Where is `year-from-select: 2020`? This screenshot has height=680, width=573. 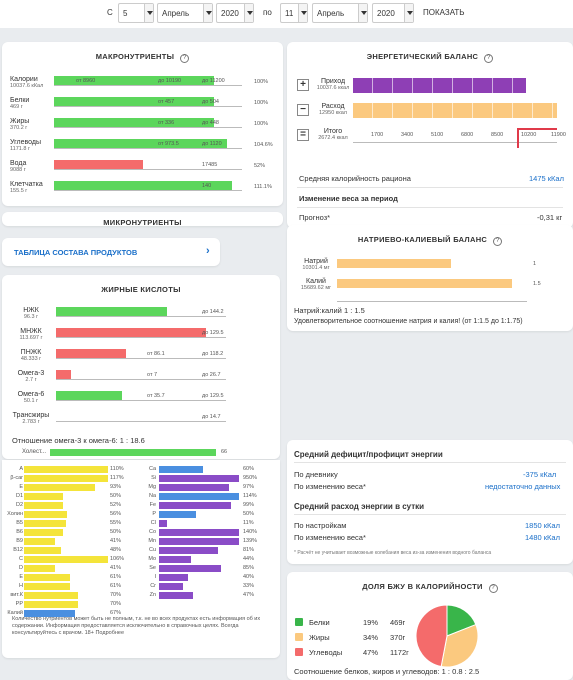
year-from-select: 2020 is located at coordinates (235, 13).